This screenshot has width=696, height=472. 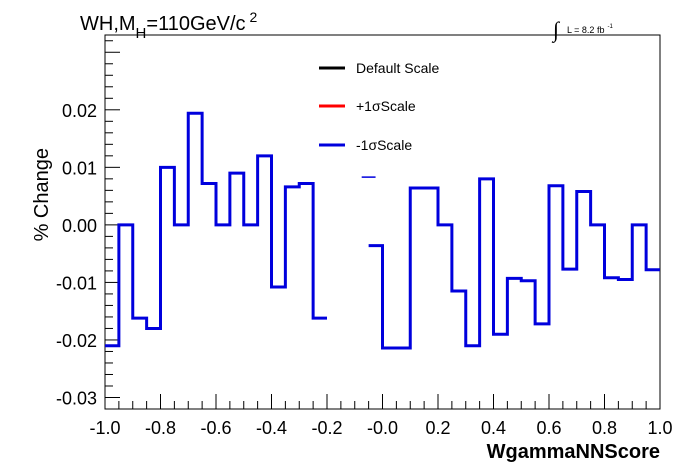 What do you see at coordinates (79, 168) in the screenshot?
I see `y-tick-label: 0.01` at bounding box center [79, 168].